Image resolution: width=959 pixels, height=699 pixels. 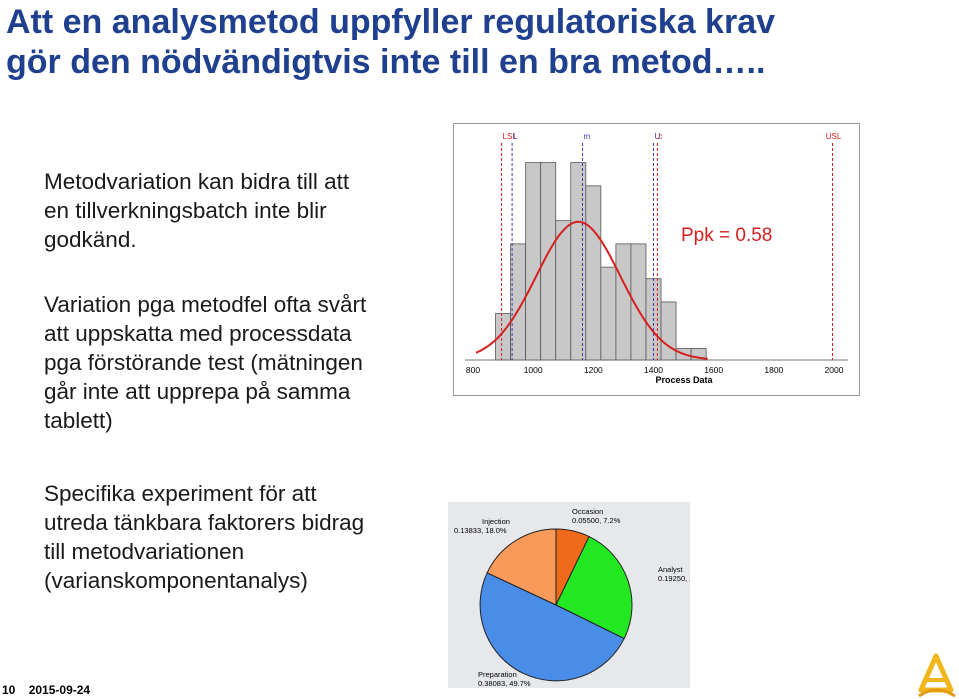 I want to click on x-tick-label: 800, so click(x=473, y=370).